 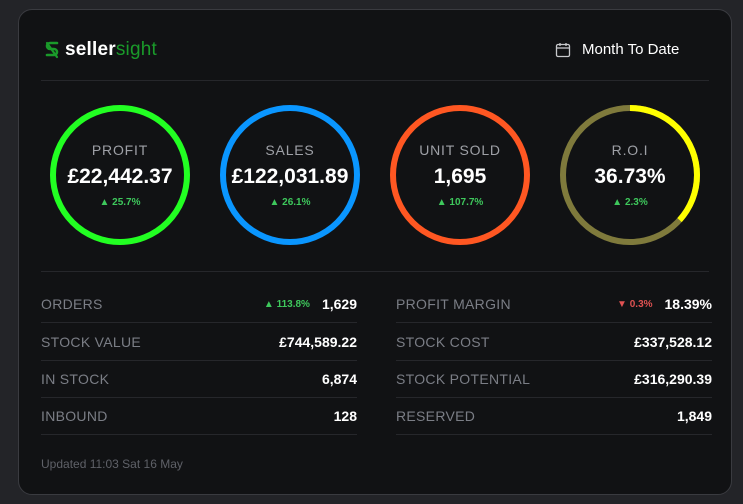 What do you see at coordinates (290, 150) in the screenshot?
I see `kpi-title: SALES` at bounding box center [290, 150].